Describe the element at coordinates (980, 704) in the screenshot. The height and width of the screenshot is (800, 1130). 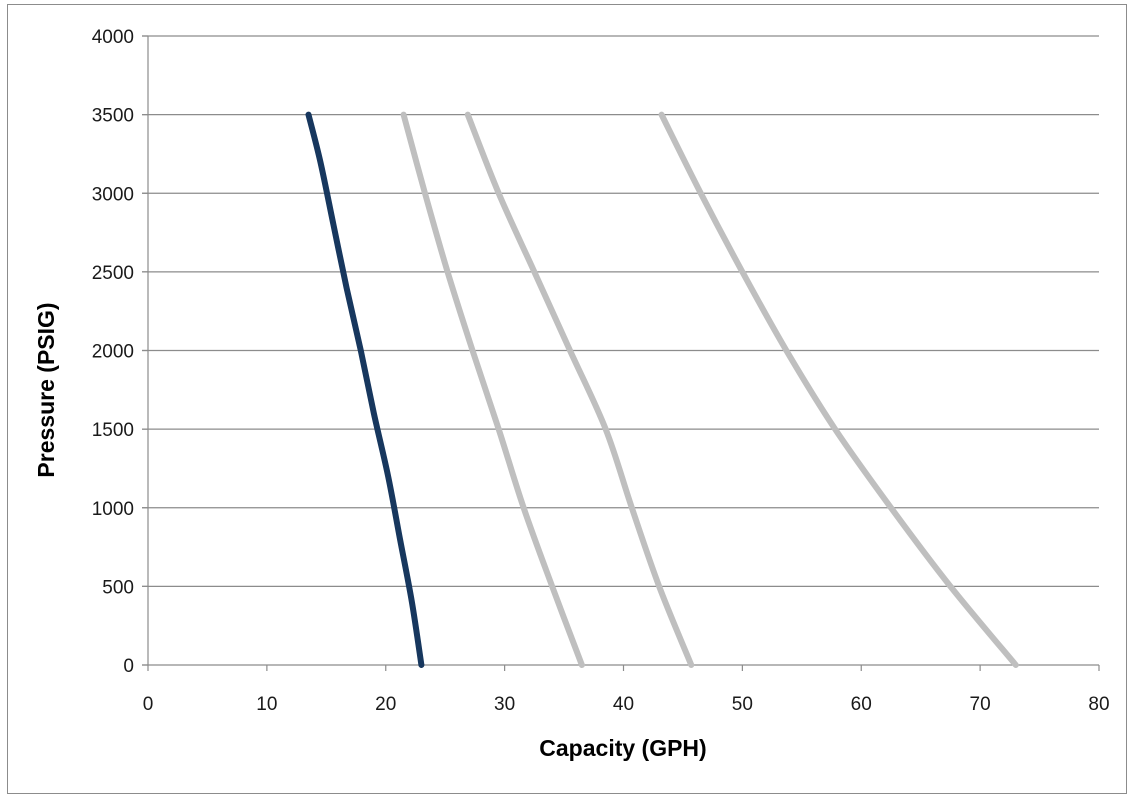
I see `x-tick-label-70: 70` at that location.